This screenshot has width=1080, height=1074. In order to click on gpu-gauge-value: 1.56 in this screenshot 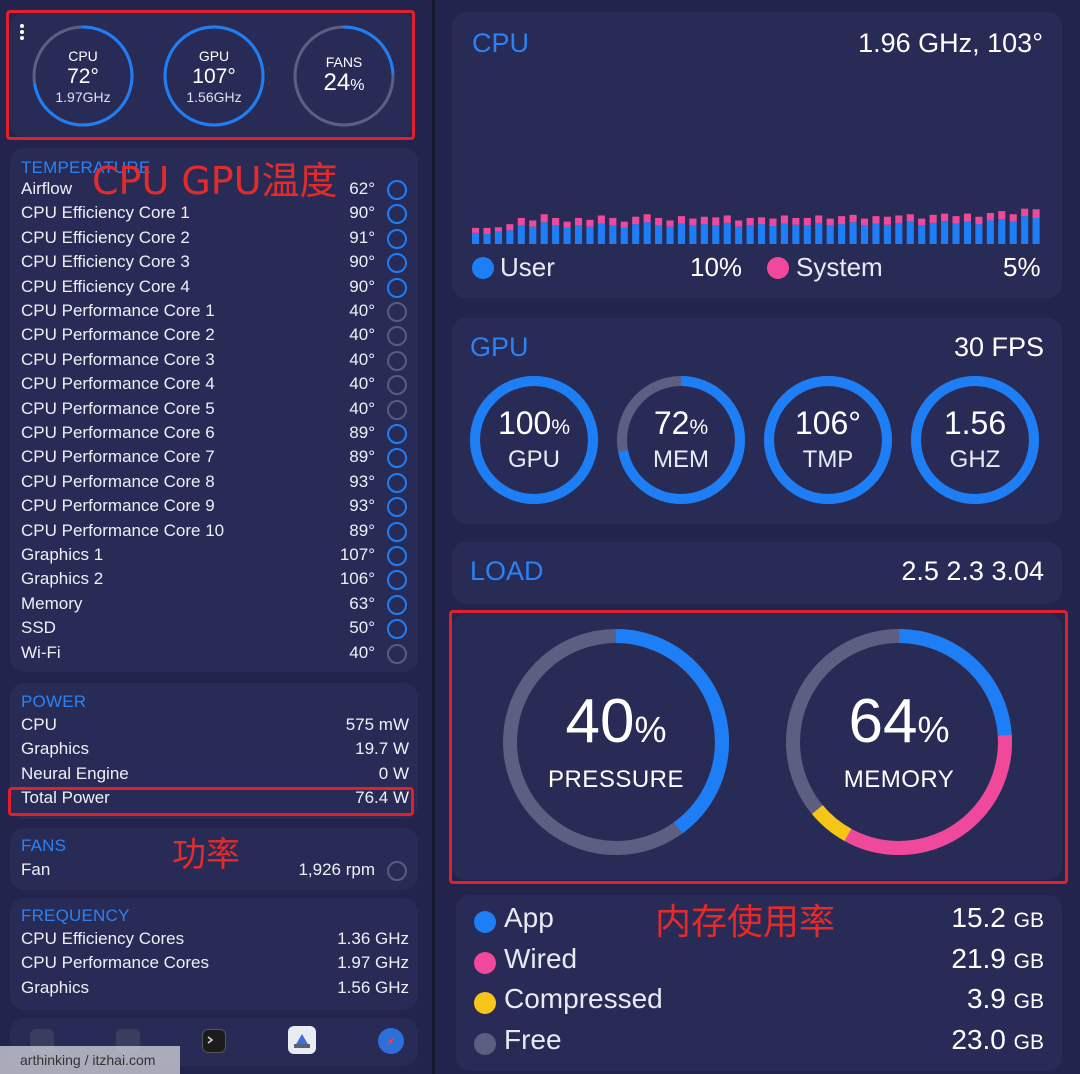, I will do `click(975, 425)`.